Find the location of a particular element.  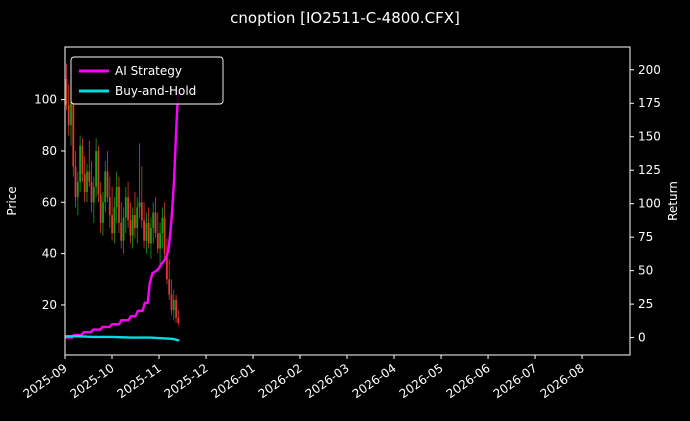

chart-title: cnoption [IO2511-C-4800.CFX] is located at coordinates (345, 18).